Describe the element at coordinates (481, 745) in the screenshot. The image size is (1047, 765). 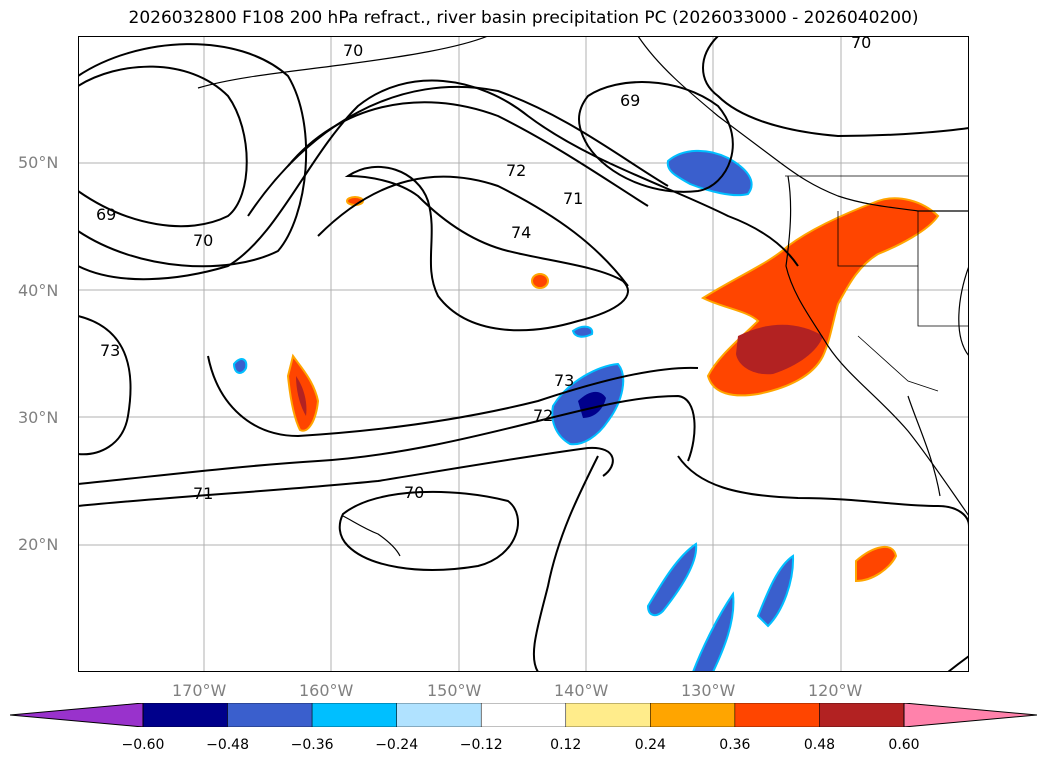
I see `colorbar-tick-label: −0.12` at that location.